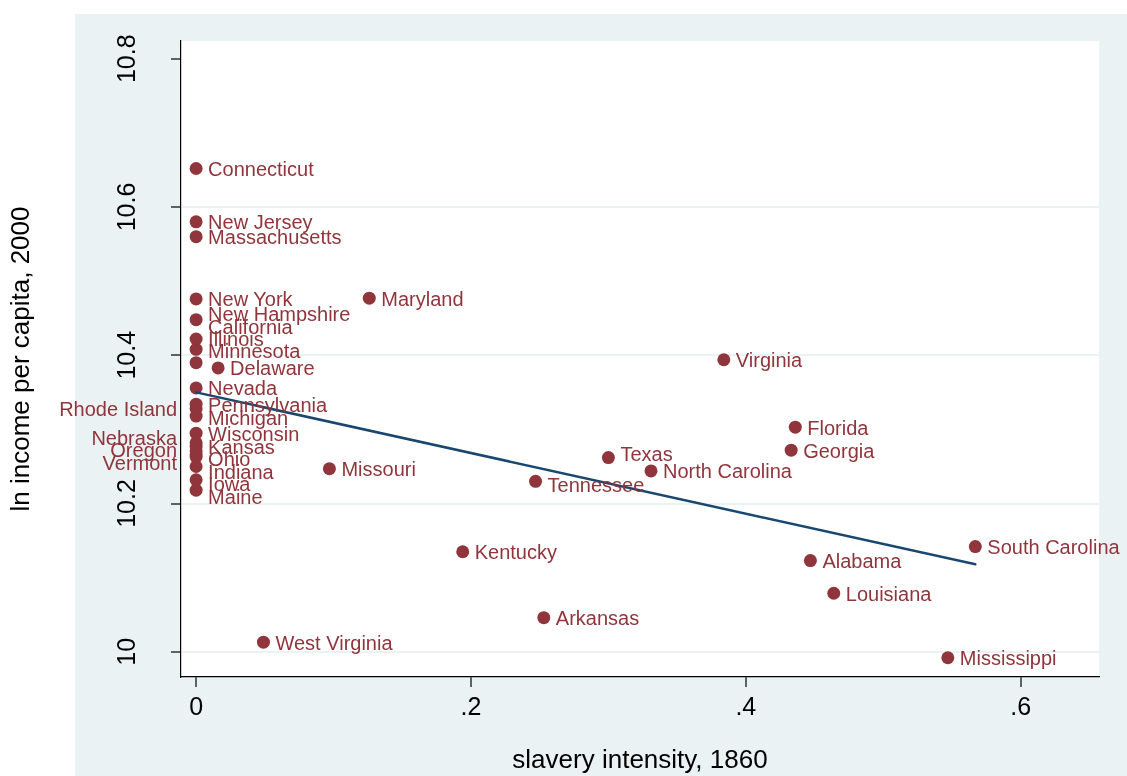  What do you see at coordinates (838, 427) in the screenshot?
I see `series-label: Florida` at bounding box center [838, 427].